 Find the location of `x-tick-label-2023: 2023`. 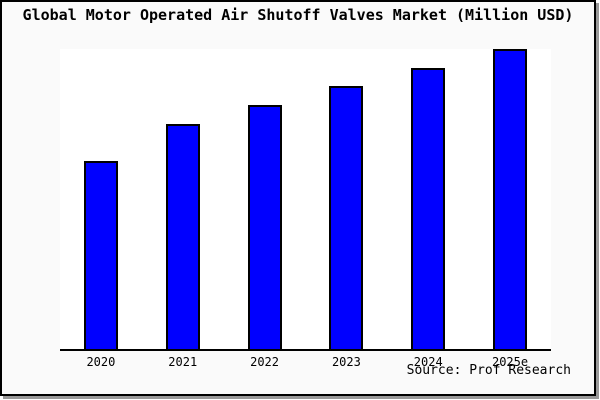

x-tick-label-2023: 2023 is located at coordinates (346, 362).